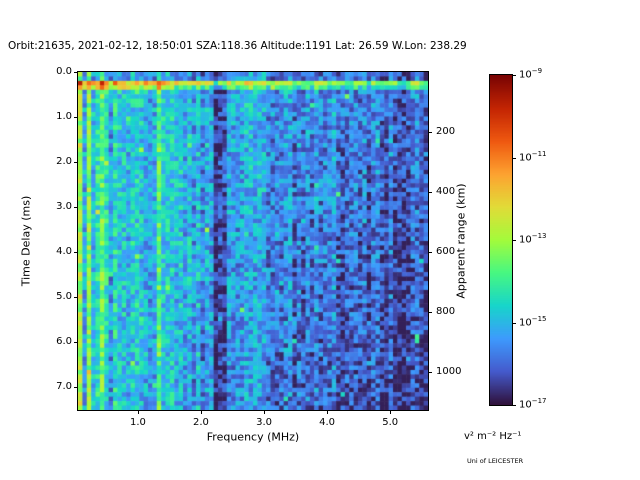 The height and width of the screenshot is (480, 640). I want to click on tick-label: 10−13, so click(533, 239).